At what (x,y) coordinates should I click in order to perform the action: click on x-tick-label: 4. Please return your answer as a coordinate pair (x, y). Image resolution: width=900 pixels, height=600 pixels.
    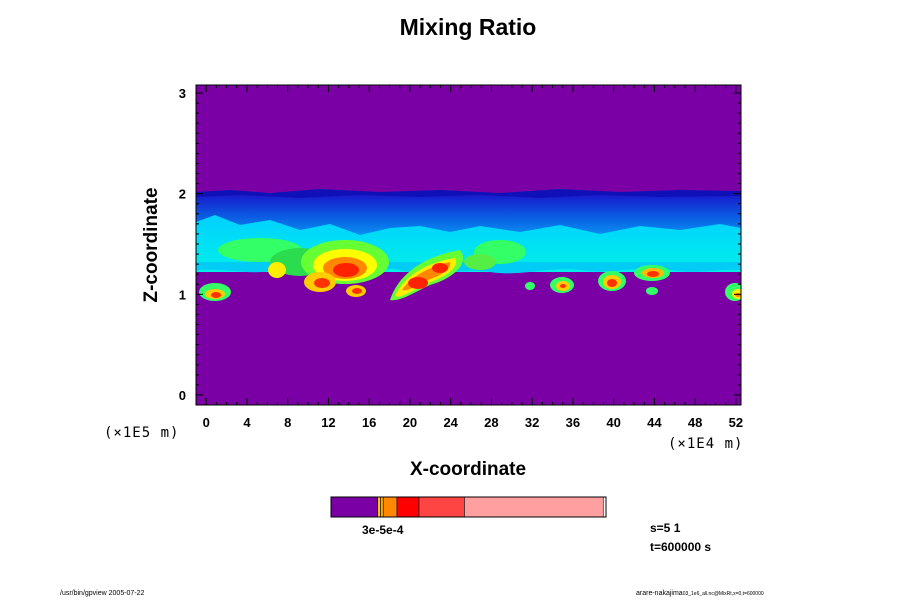
    Looking at the image, I should click on (247, 422).